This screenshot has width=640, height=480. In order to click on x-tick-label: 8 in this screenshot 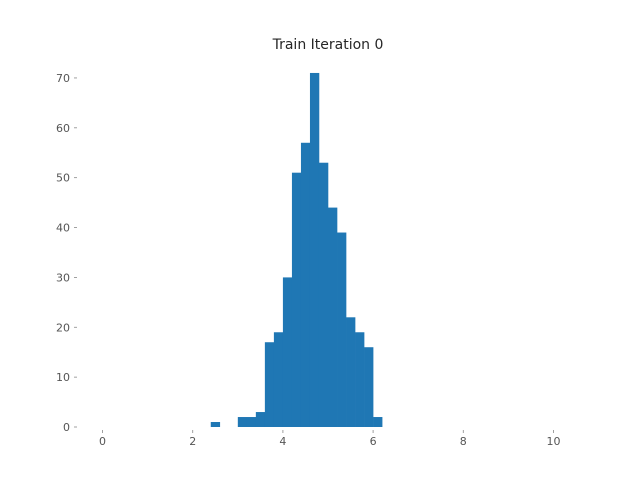, I will do `click(463, 441)`.